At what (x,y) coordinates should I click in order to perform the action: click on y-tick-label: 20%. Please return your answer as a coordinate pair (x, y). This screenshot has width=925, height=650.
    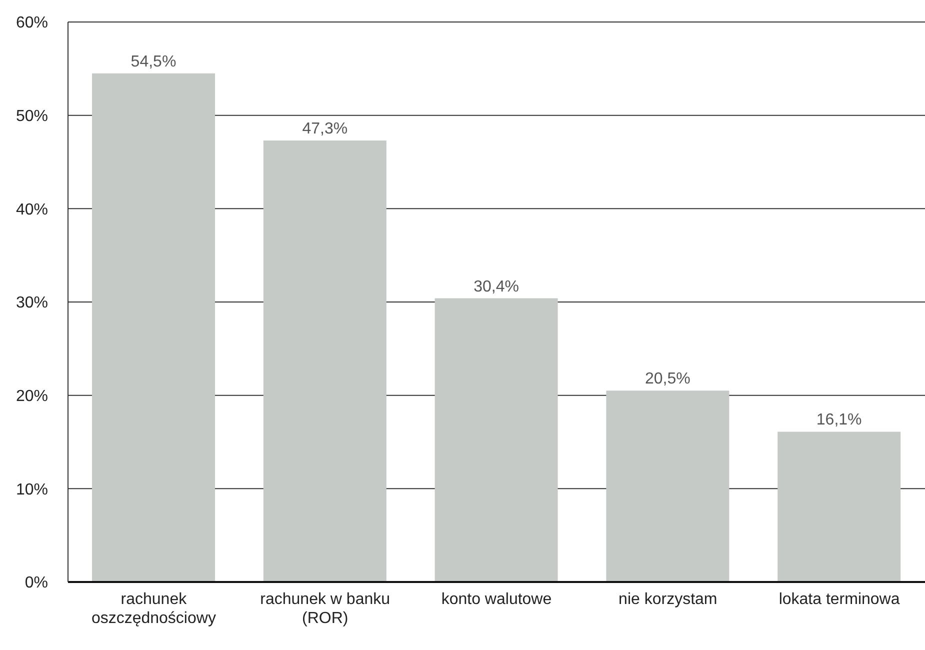
    Looking at the image, I should click on (32, 397).